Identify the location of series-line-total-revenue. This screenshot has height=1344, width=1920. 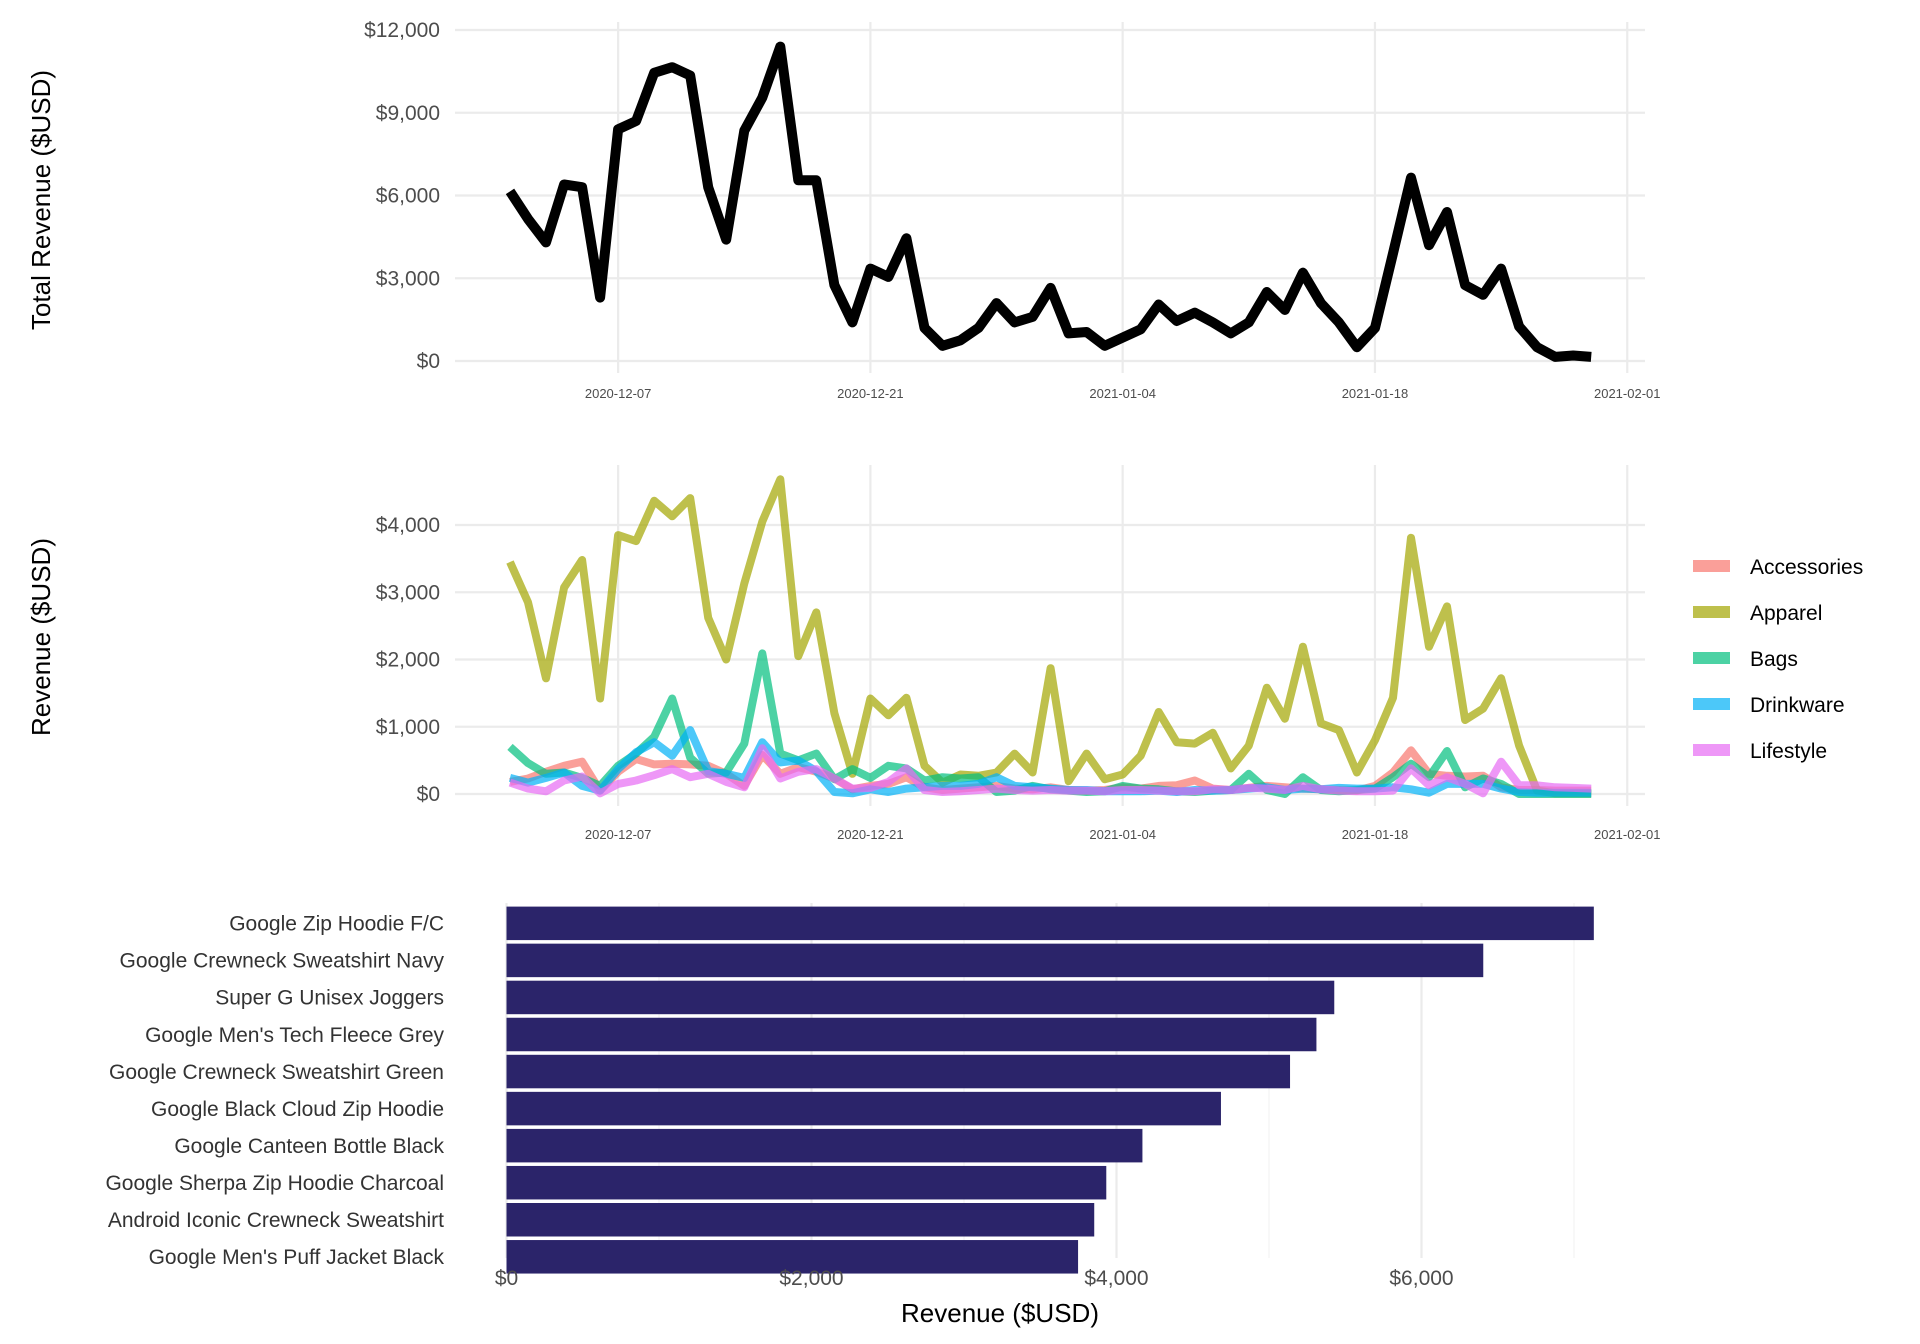
(1048, 201).